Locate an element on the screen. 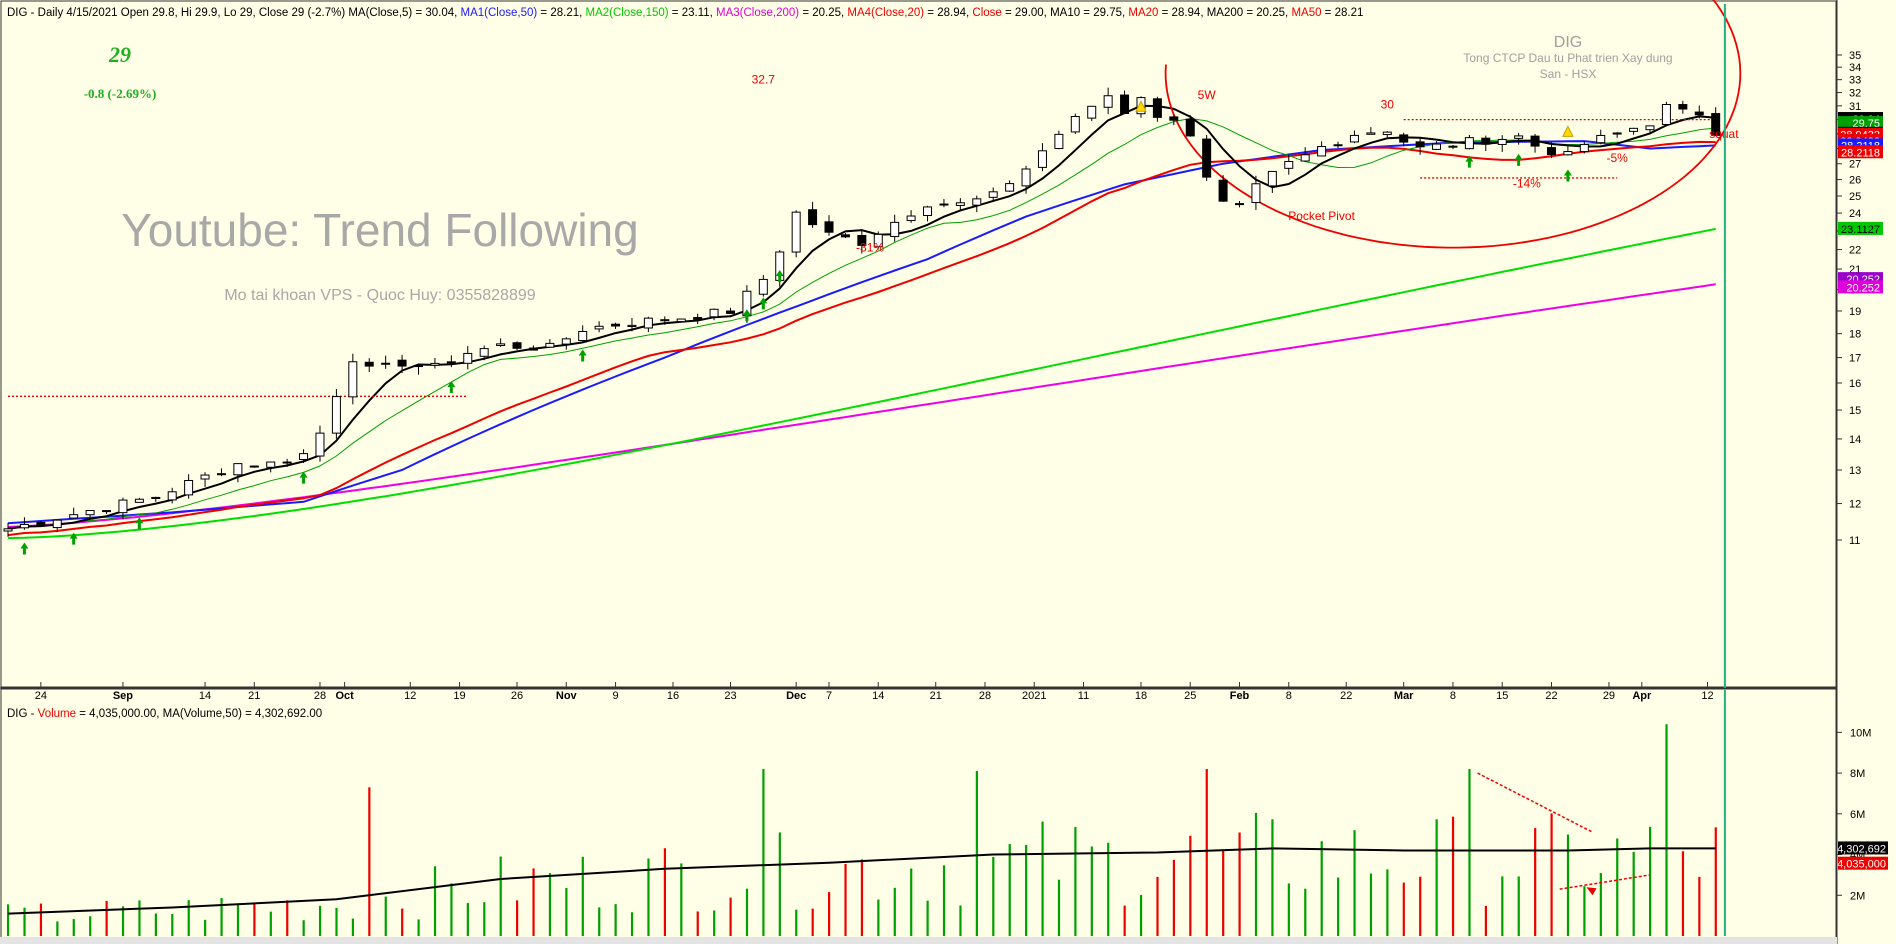  watermark-subtitle: Mo tai khoan VPS - Quoc Huy: 0355828899 is located at coordinates (379, 295).